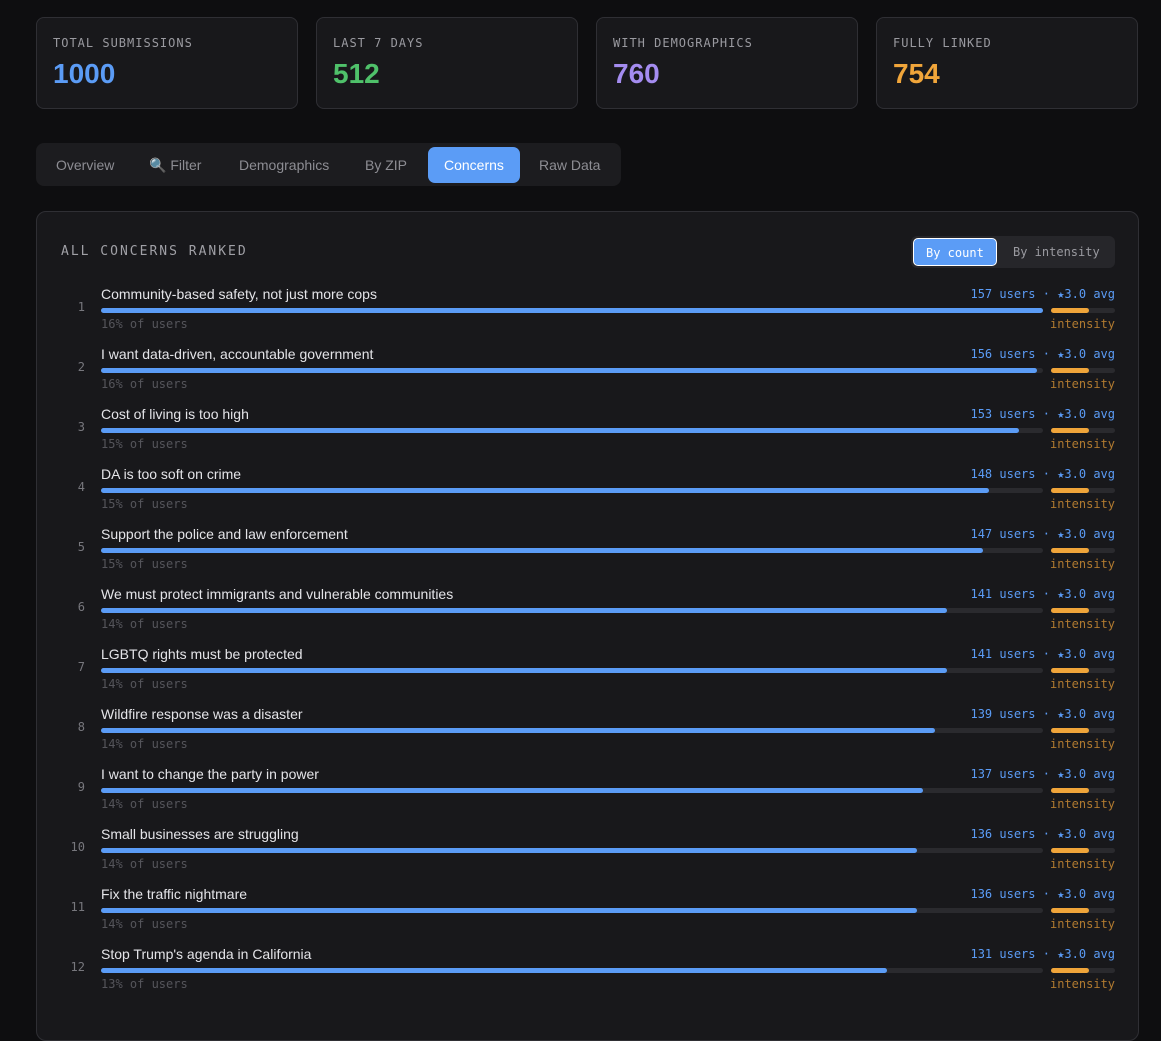 The width and height of the screenshot is (1161, 1041). What do you see at coordinates (474, 165) in the screenshot?
I see `tab: Concerns` at bounding box center [474, 165].